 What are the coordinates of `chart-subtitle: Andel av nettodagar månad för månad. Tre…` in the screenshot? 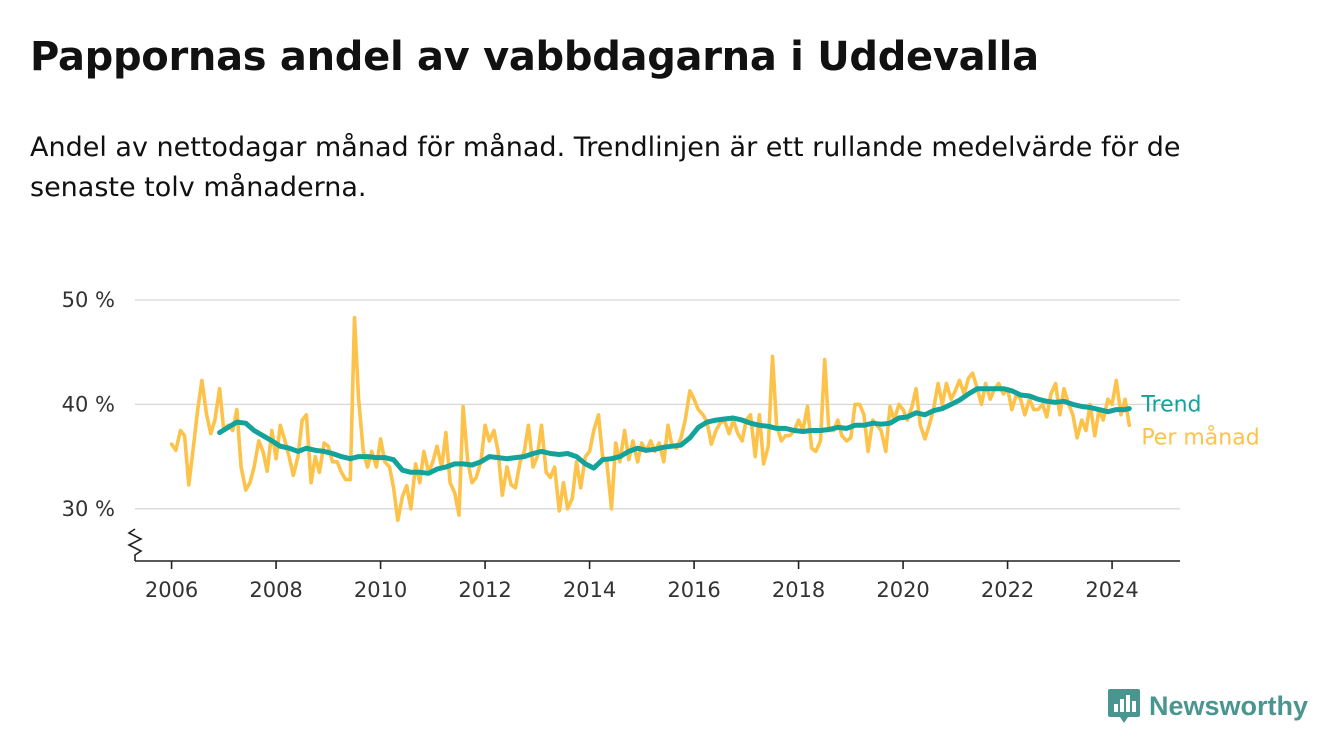 It's located at (605, 167).